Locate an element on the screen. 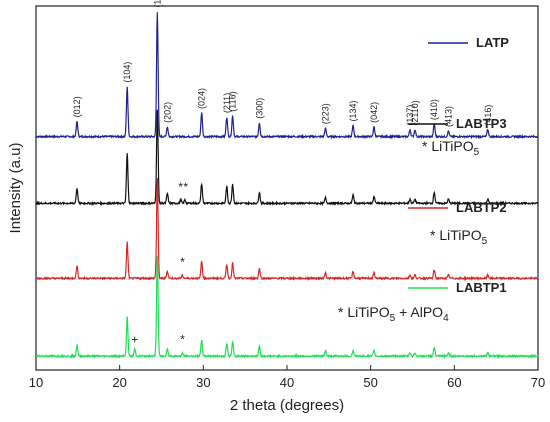 The image size is (550, 422). legend-label: LABTP2 is located at coordinates (481, 207).